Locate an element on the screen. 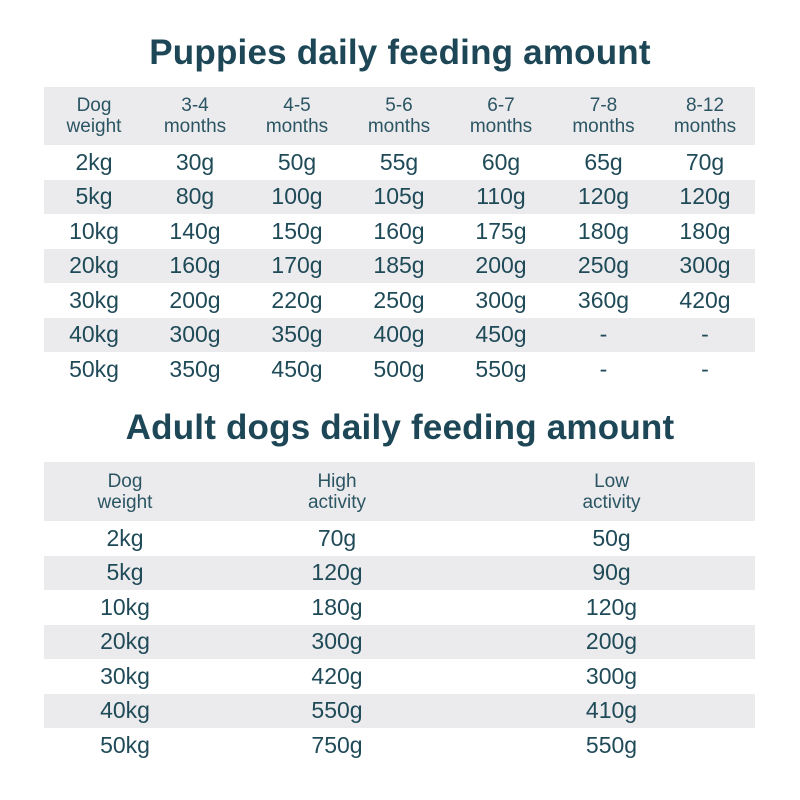 The width and height of the screenshot is (800, 800). column-header-3-4-months: 3-4 months is located at coordinates (195, 116).